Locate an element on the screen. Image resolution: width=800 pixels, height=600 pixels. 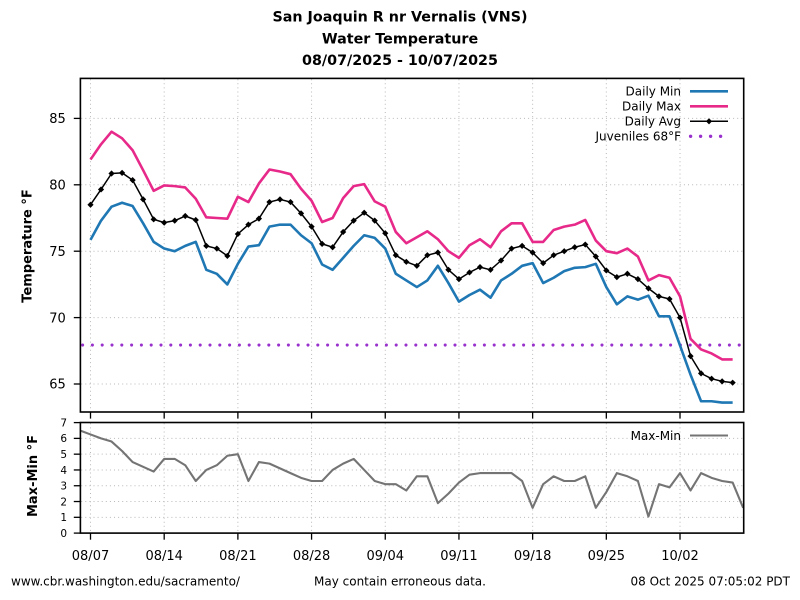
juveniles-threshold-line is located at coordinates (411, 345).